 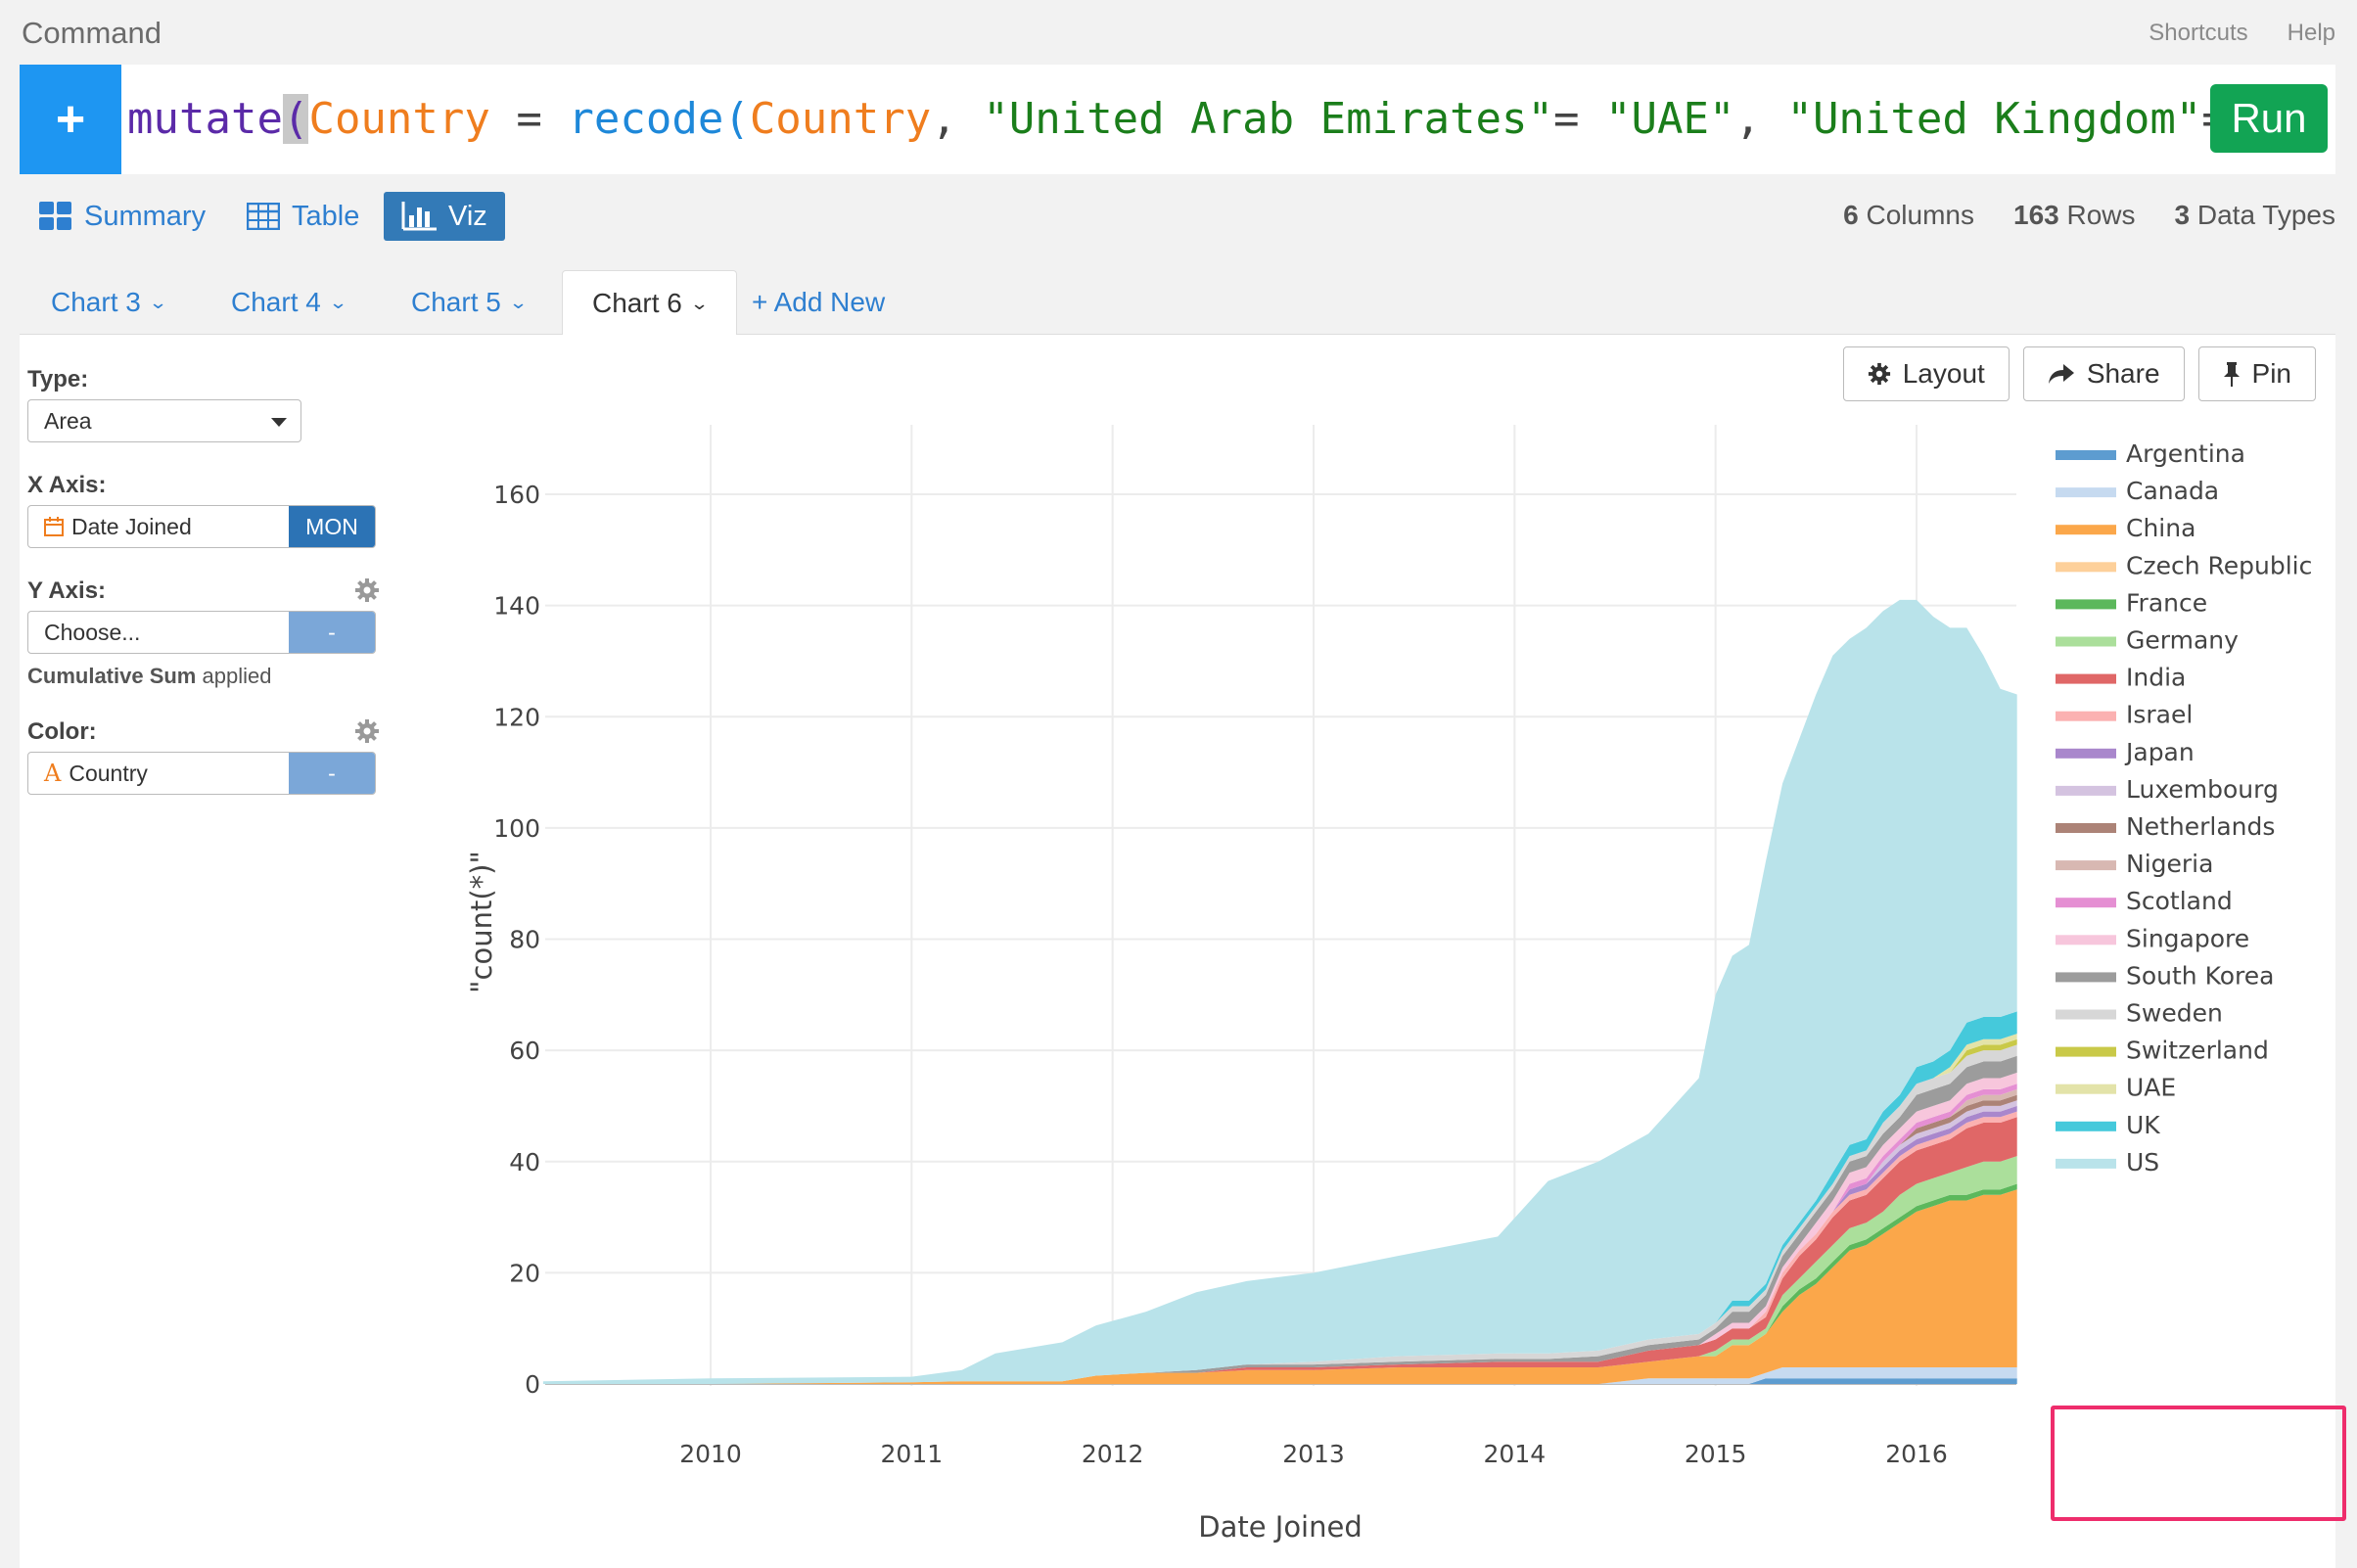 What do you see at coordinates (2169, 864) in the screenshot?
I see `legend-label: Nigeria` at bounding box center [2169, 864].